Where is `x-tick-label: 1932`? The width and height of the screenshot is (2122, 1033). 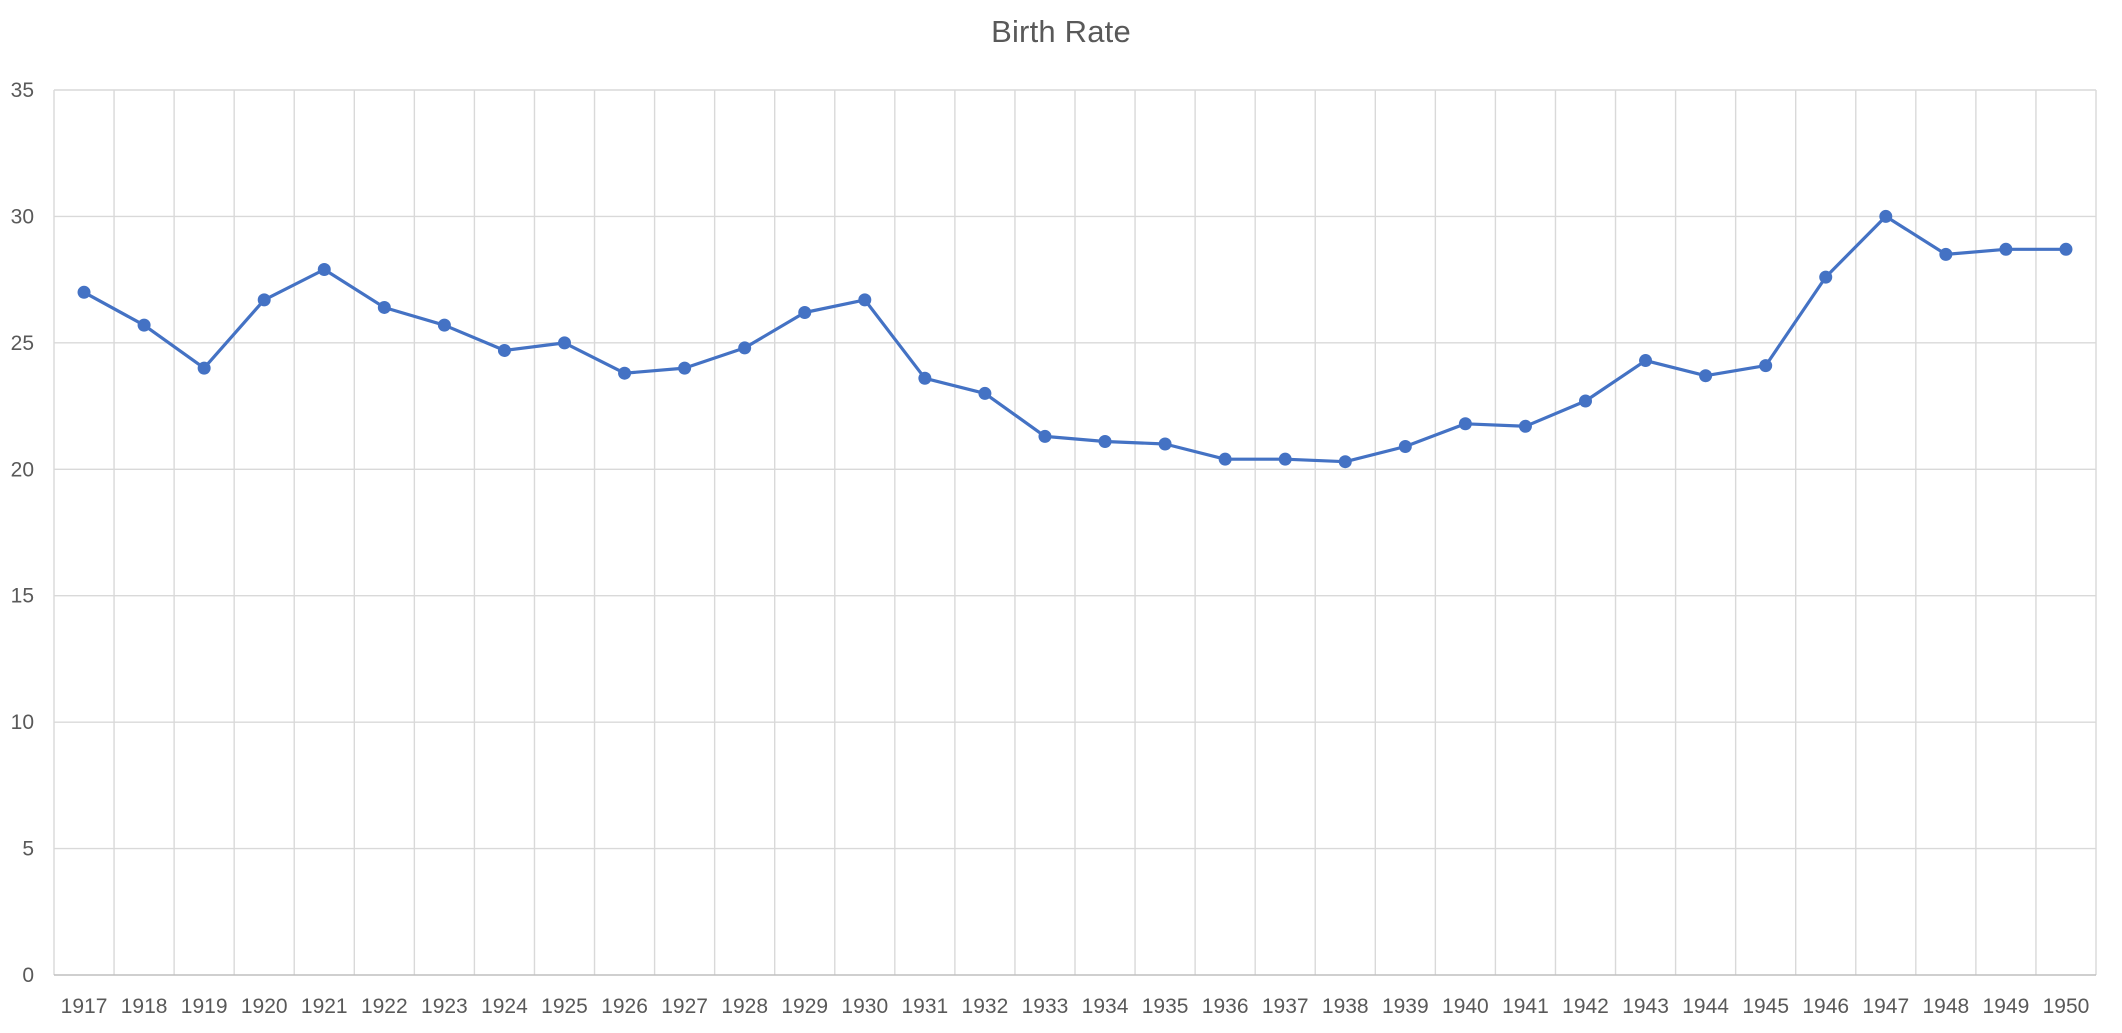 x-tick-label: 1932 is located at coordinates (985, 1006).